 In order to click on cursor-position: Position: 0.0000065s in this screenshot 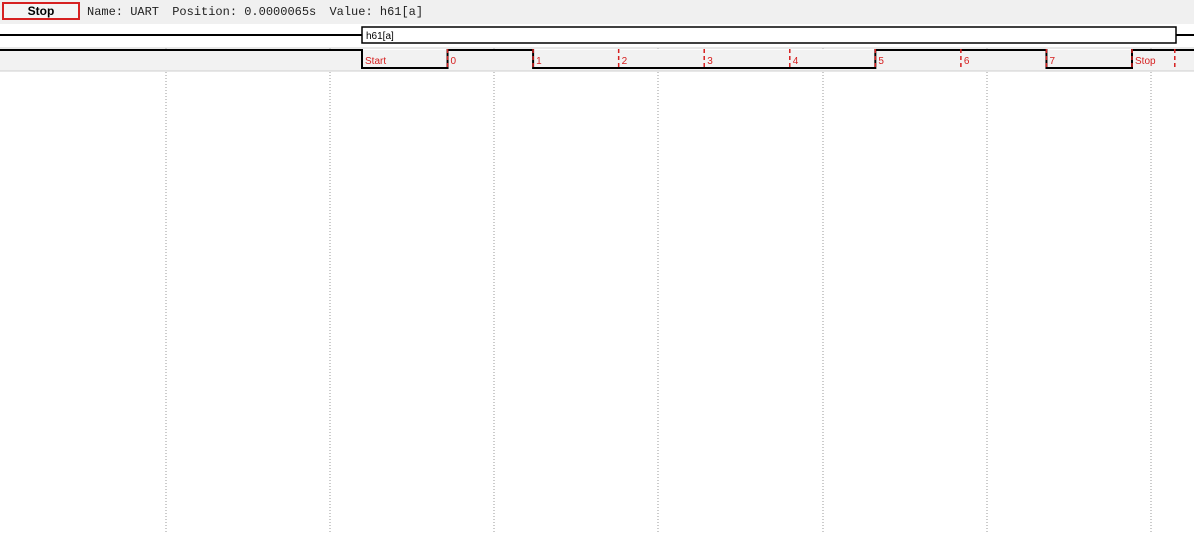, I will do `click(244, 12)`.